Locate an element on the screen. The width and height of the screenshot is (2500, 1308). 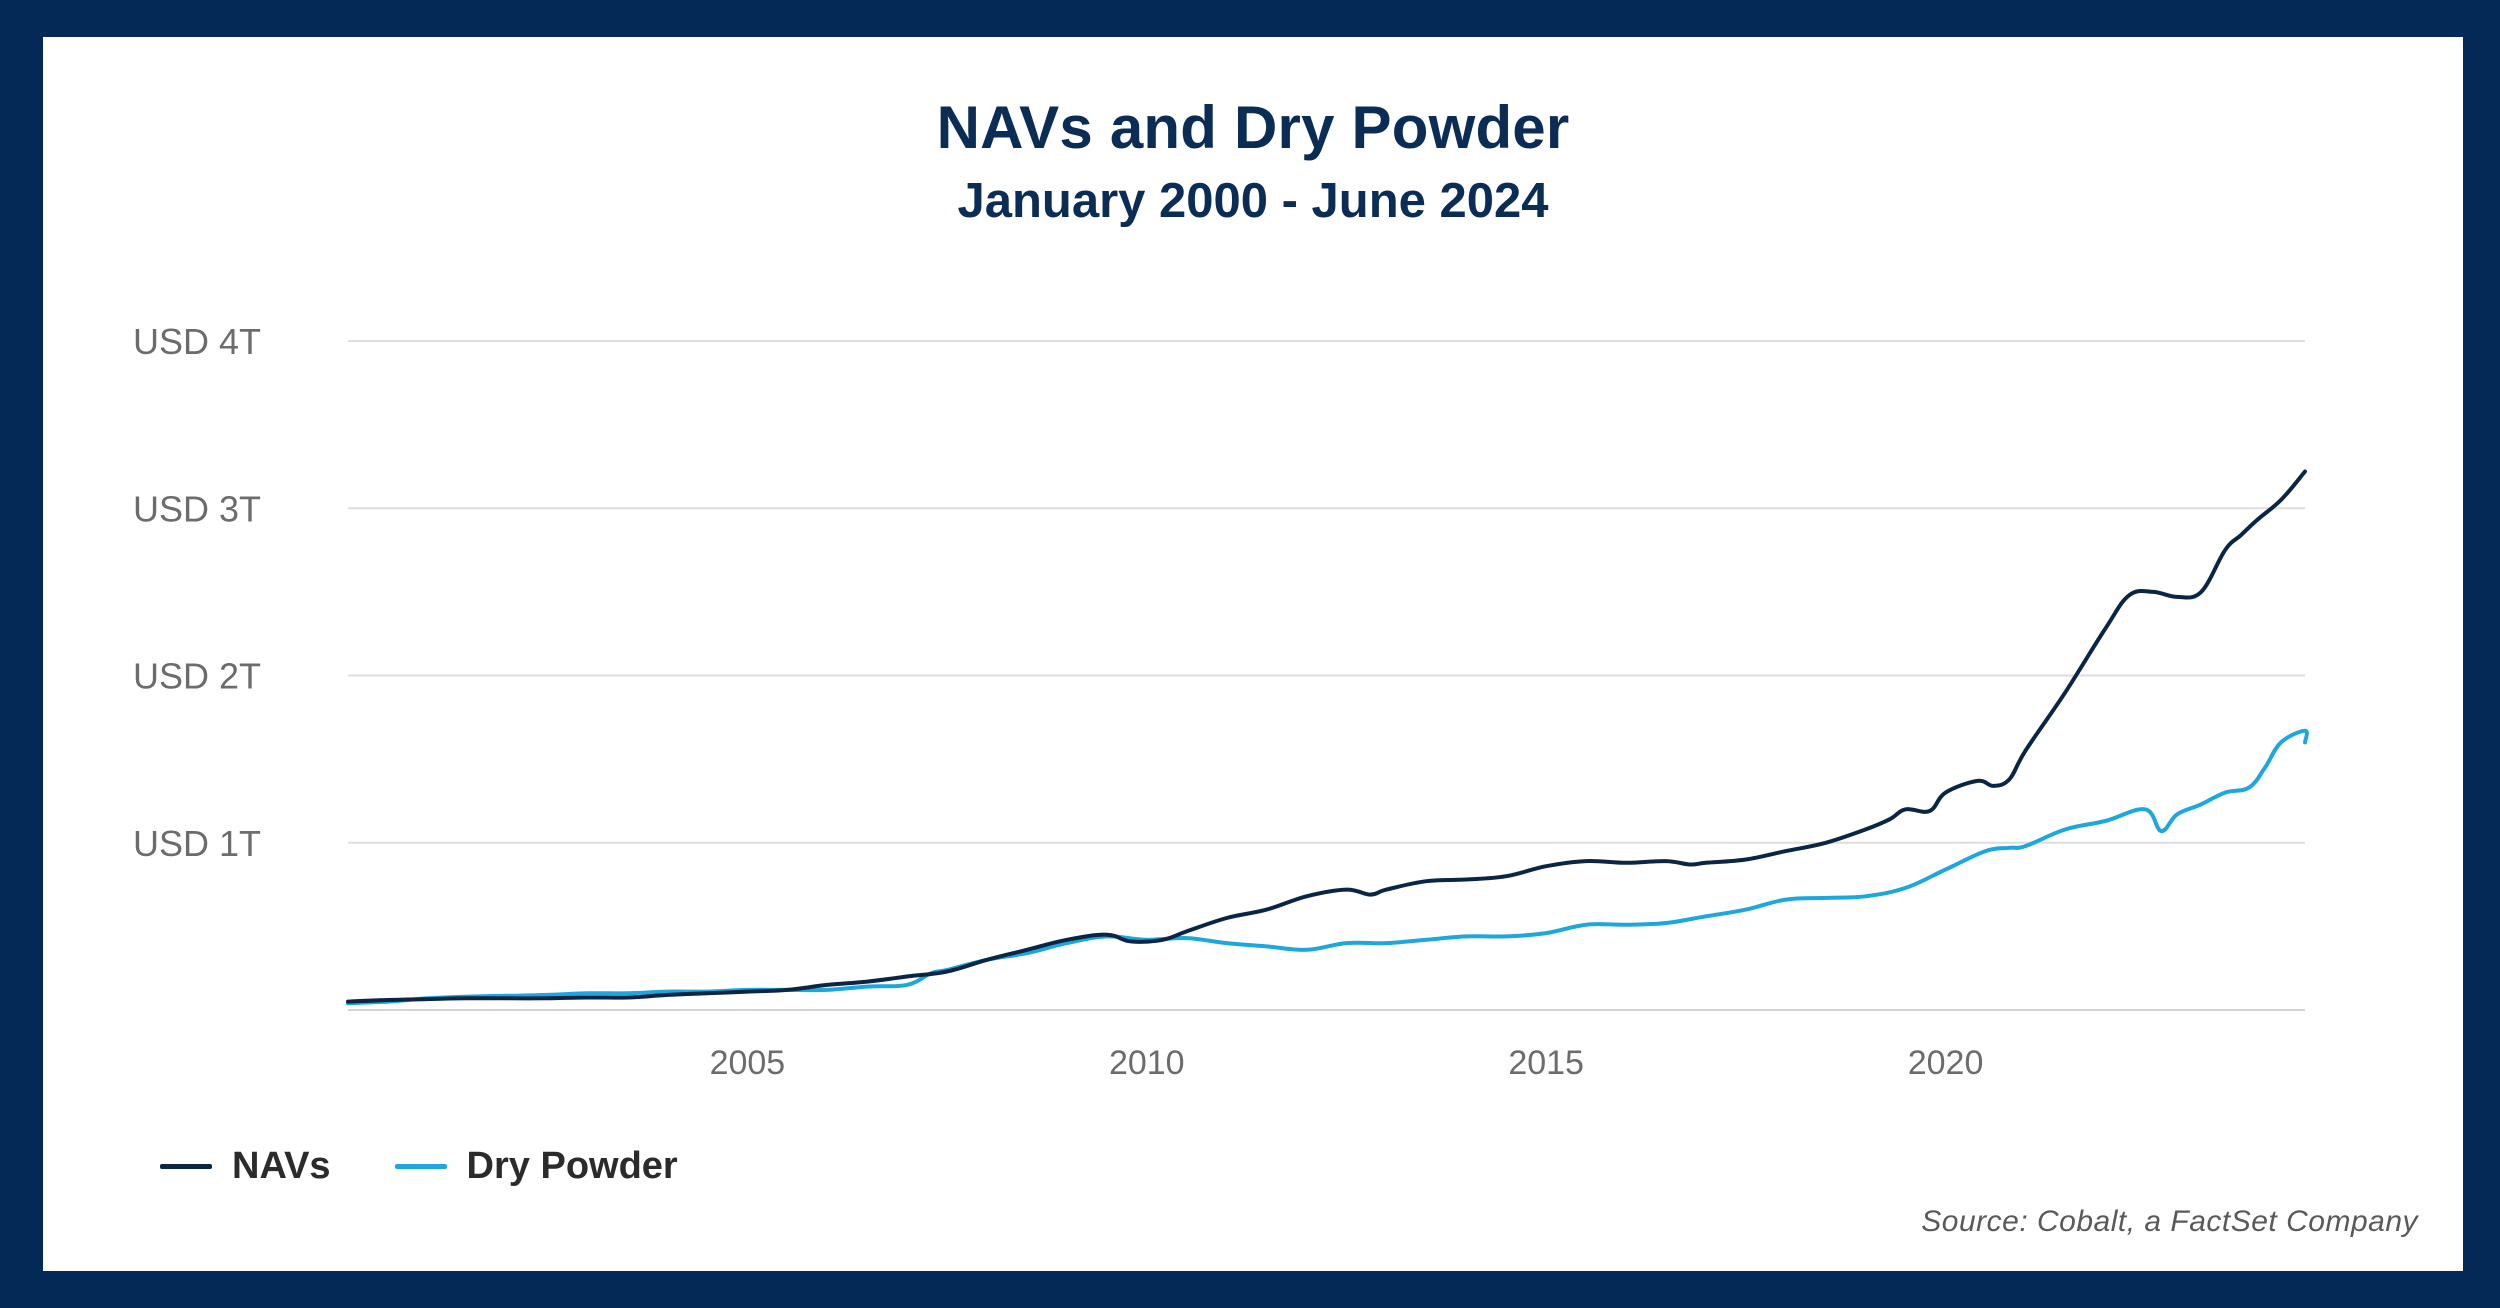
x-tick-label: 2005 is located at coordinates (748, 1063).